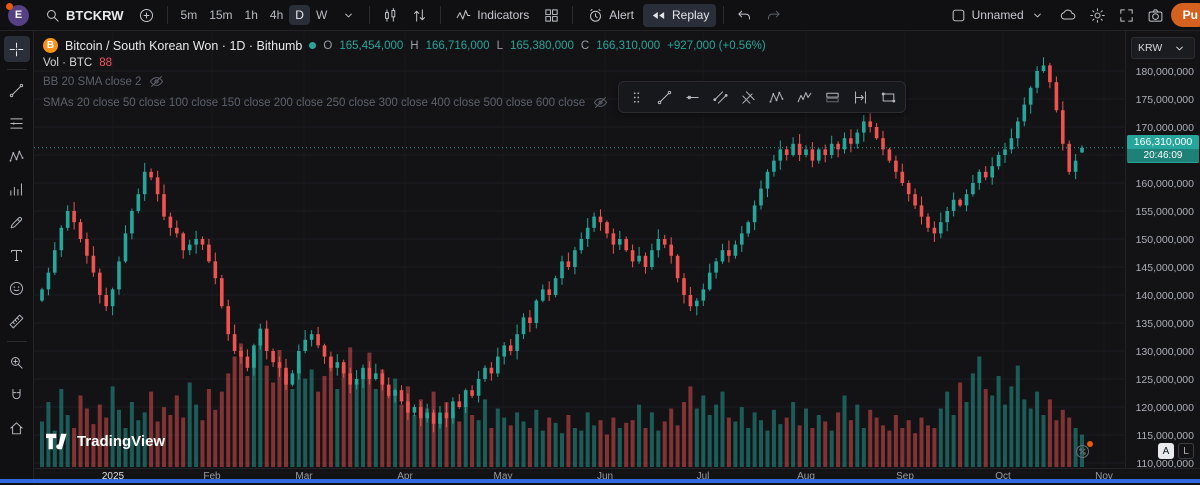 This screenshot has height=485, width=1200. What do you see at coordinates (503, 476) in the screenshot?
I see `time-axis-label: May` at bounding box center [503, 476].